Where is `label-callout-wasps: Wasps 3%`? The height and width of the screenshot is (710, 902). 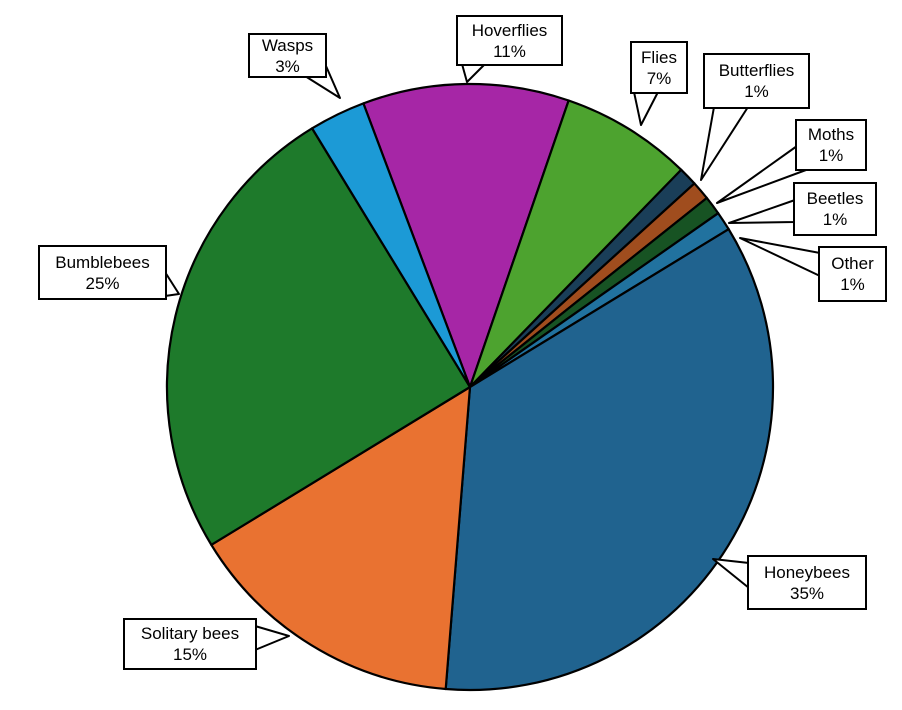 label-callout-wasps: Wasps 3% is located at coordinates (287, 55).